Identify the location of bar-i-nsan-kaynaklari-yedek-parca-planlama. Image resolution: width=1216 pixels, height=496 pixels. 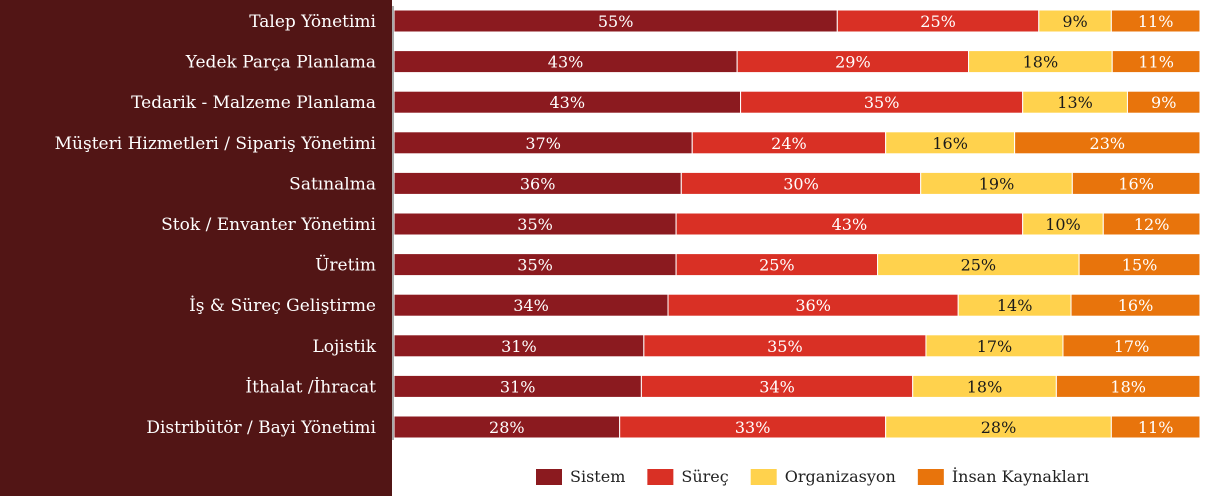
(1156, 62).